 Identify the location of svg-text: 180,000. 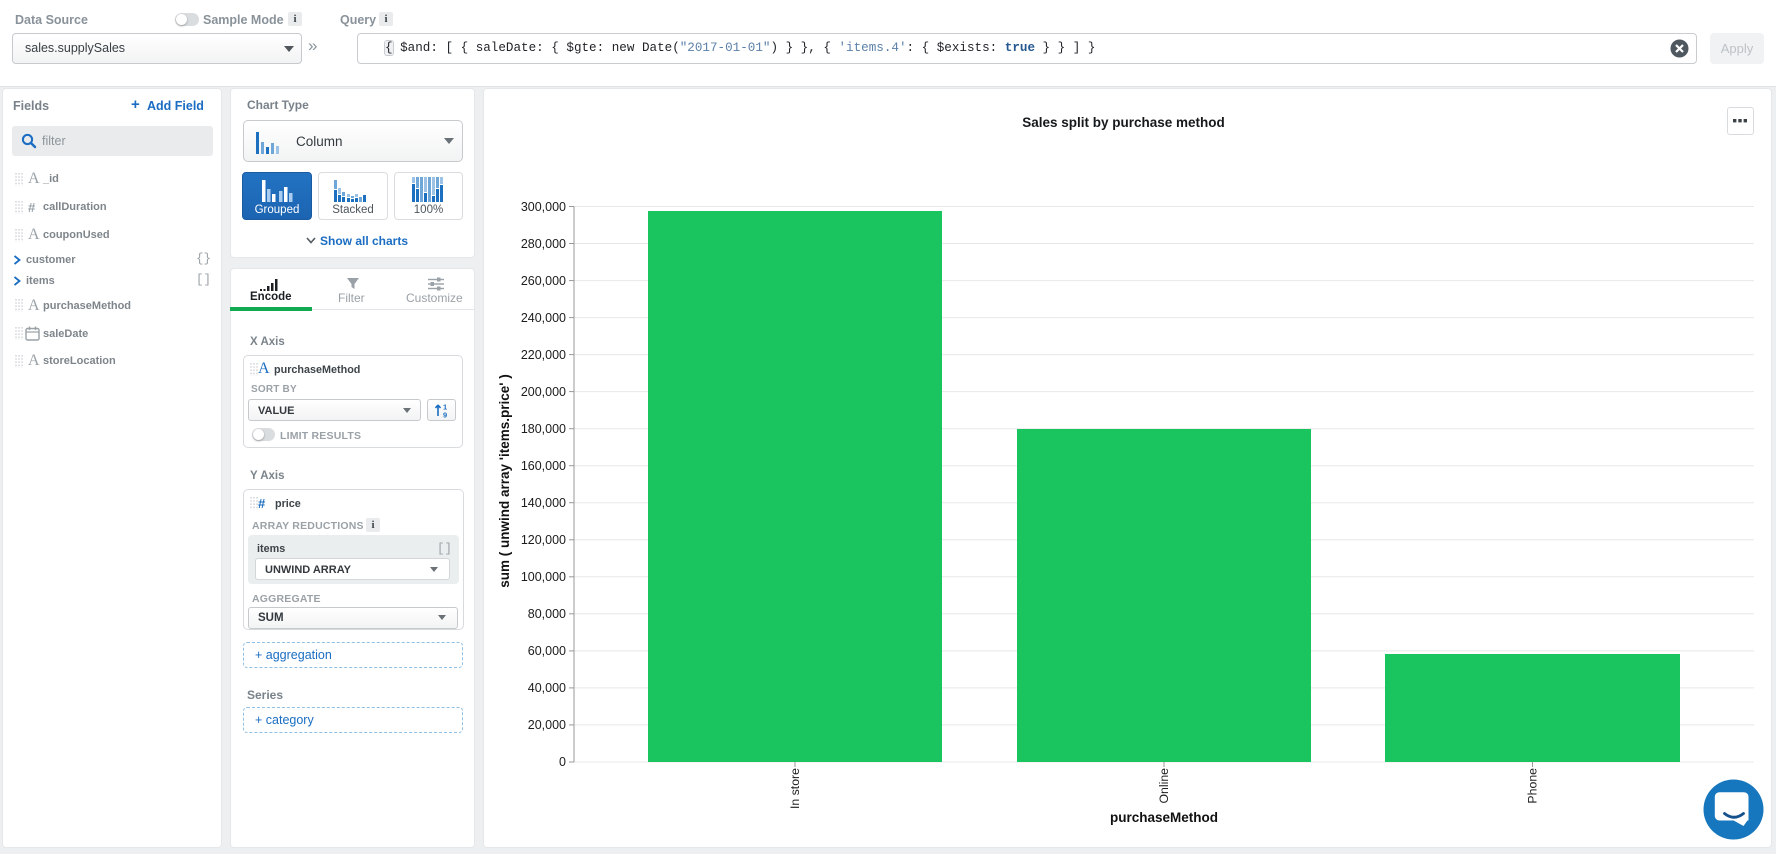
(543, 429).